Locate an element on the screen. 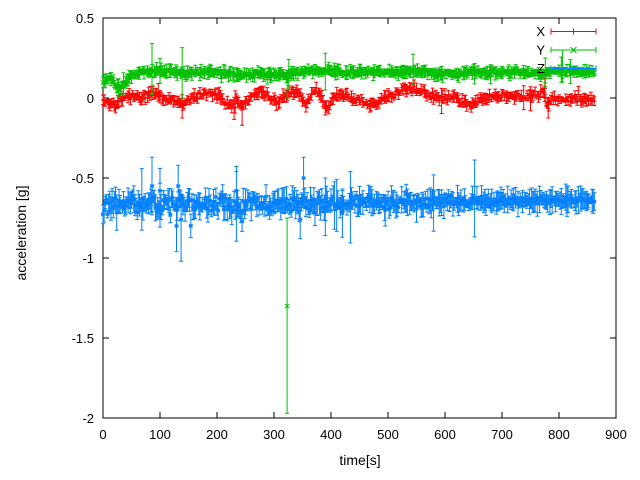  x-tick-label: 500 is located at coordinates (388, 434).